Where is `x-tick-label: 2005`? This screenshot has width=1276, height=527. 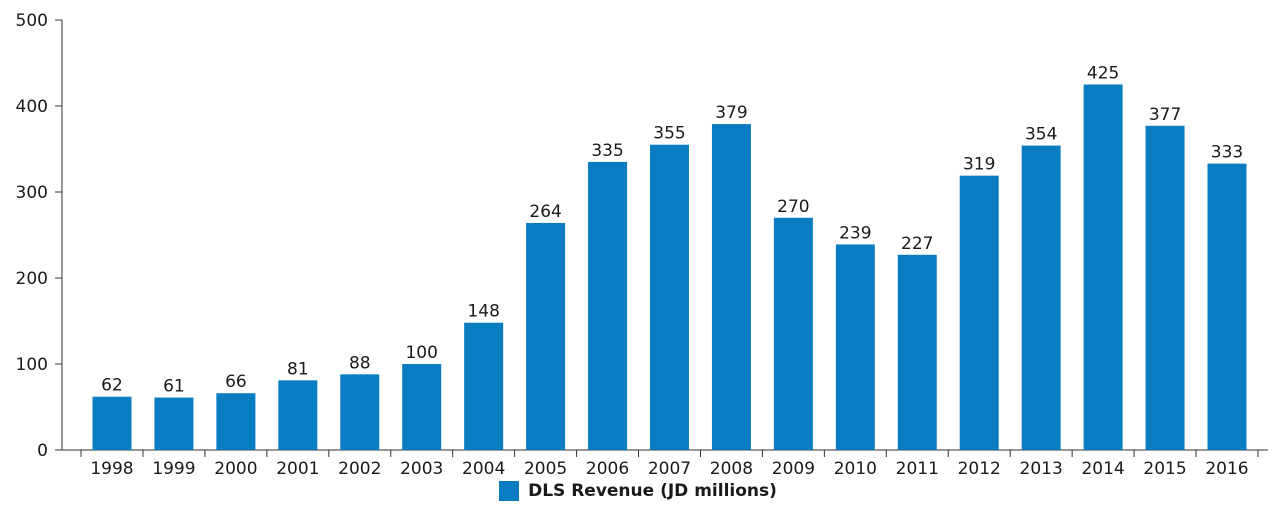 x-tick-label: 2005 is located at coordinates (545, 469).